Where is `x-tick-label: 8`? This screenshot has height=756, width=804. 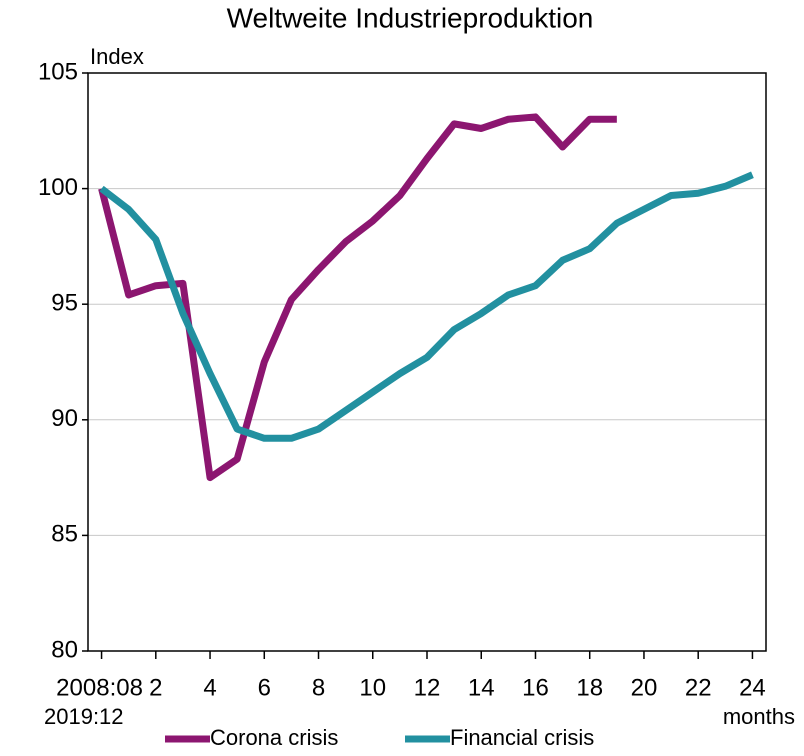 x-tick-label: 8 is located at coordinates (318, 687).